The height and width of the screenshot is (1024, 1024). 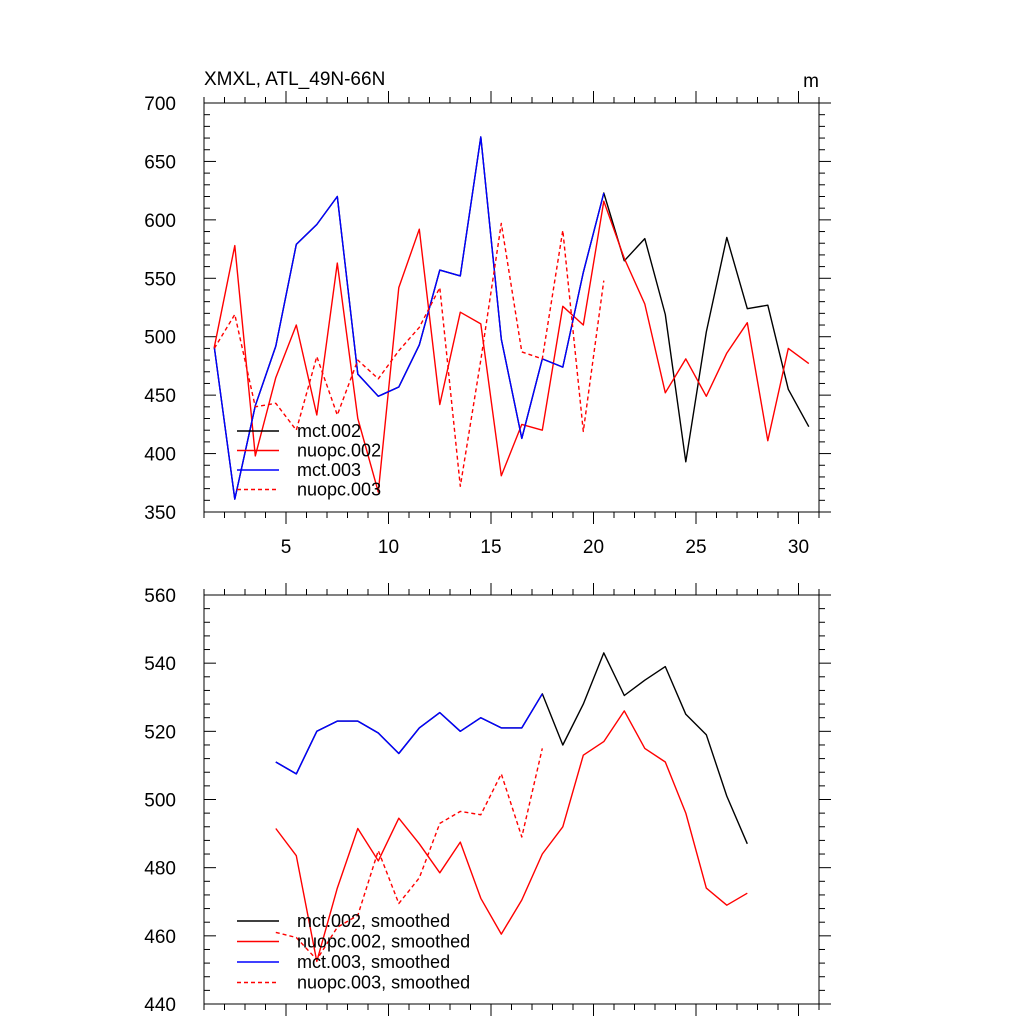 I want to click on y-tick-label: 440, so click(x=160, y=1005).